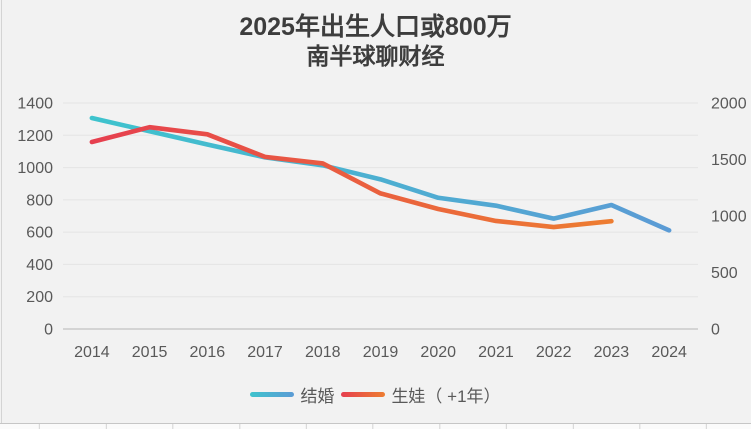  I want to click on y-axis-right-tick-label: 2000, so click(729, 104).